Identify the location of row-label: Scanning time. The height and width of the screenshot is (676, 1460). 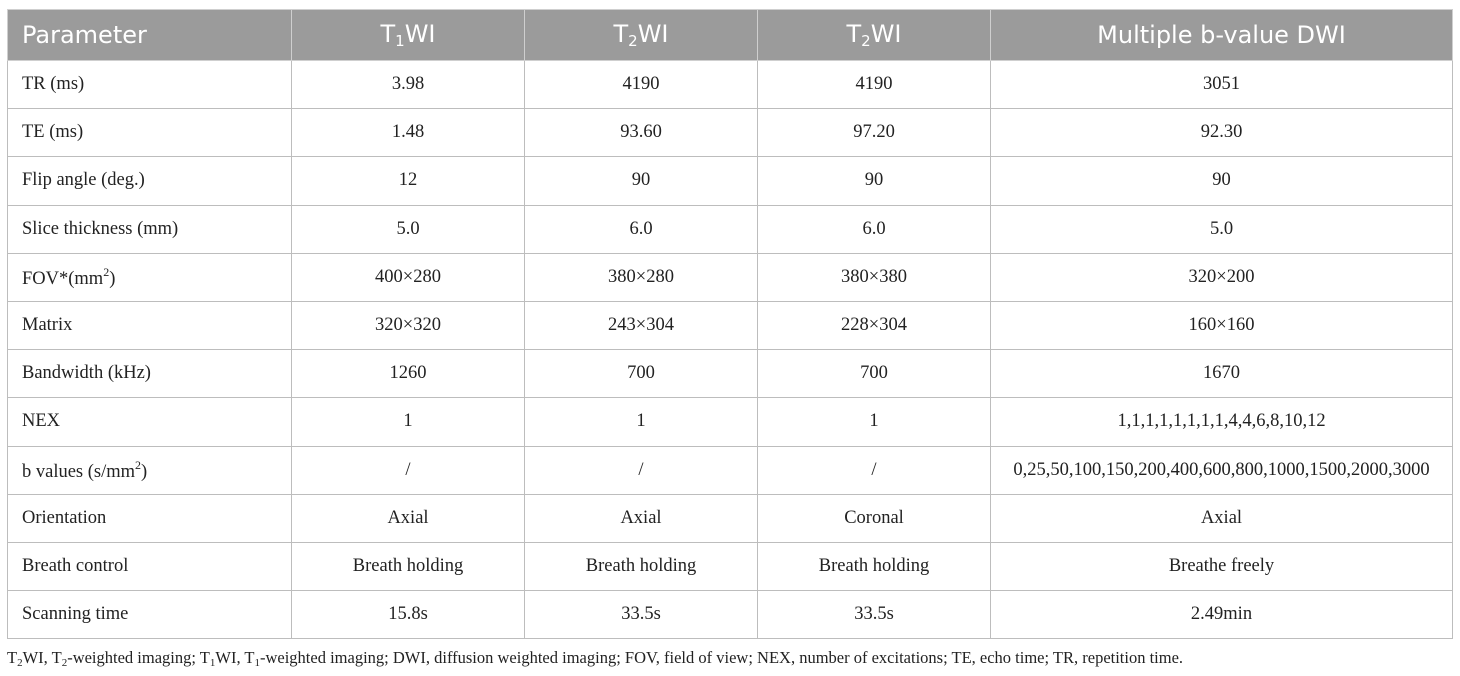
(149, 615).